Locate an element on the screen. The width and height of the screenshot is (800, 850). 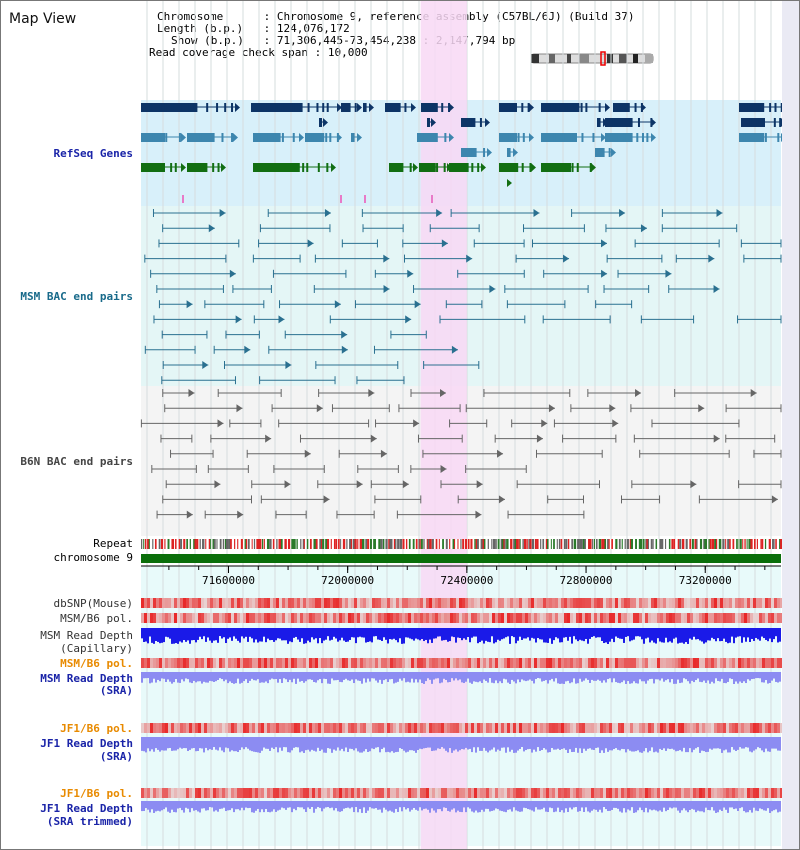
b6n-bac-track is located at coordinates (461, 454).